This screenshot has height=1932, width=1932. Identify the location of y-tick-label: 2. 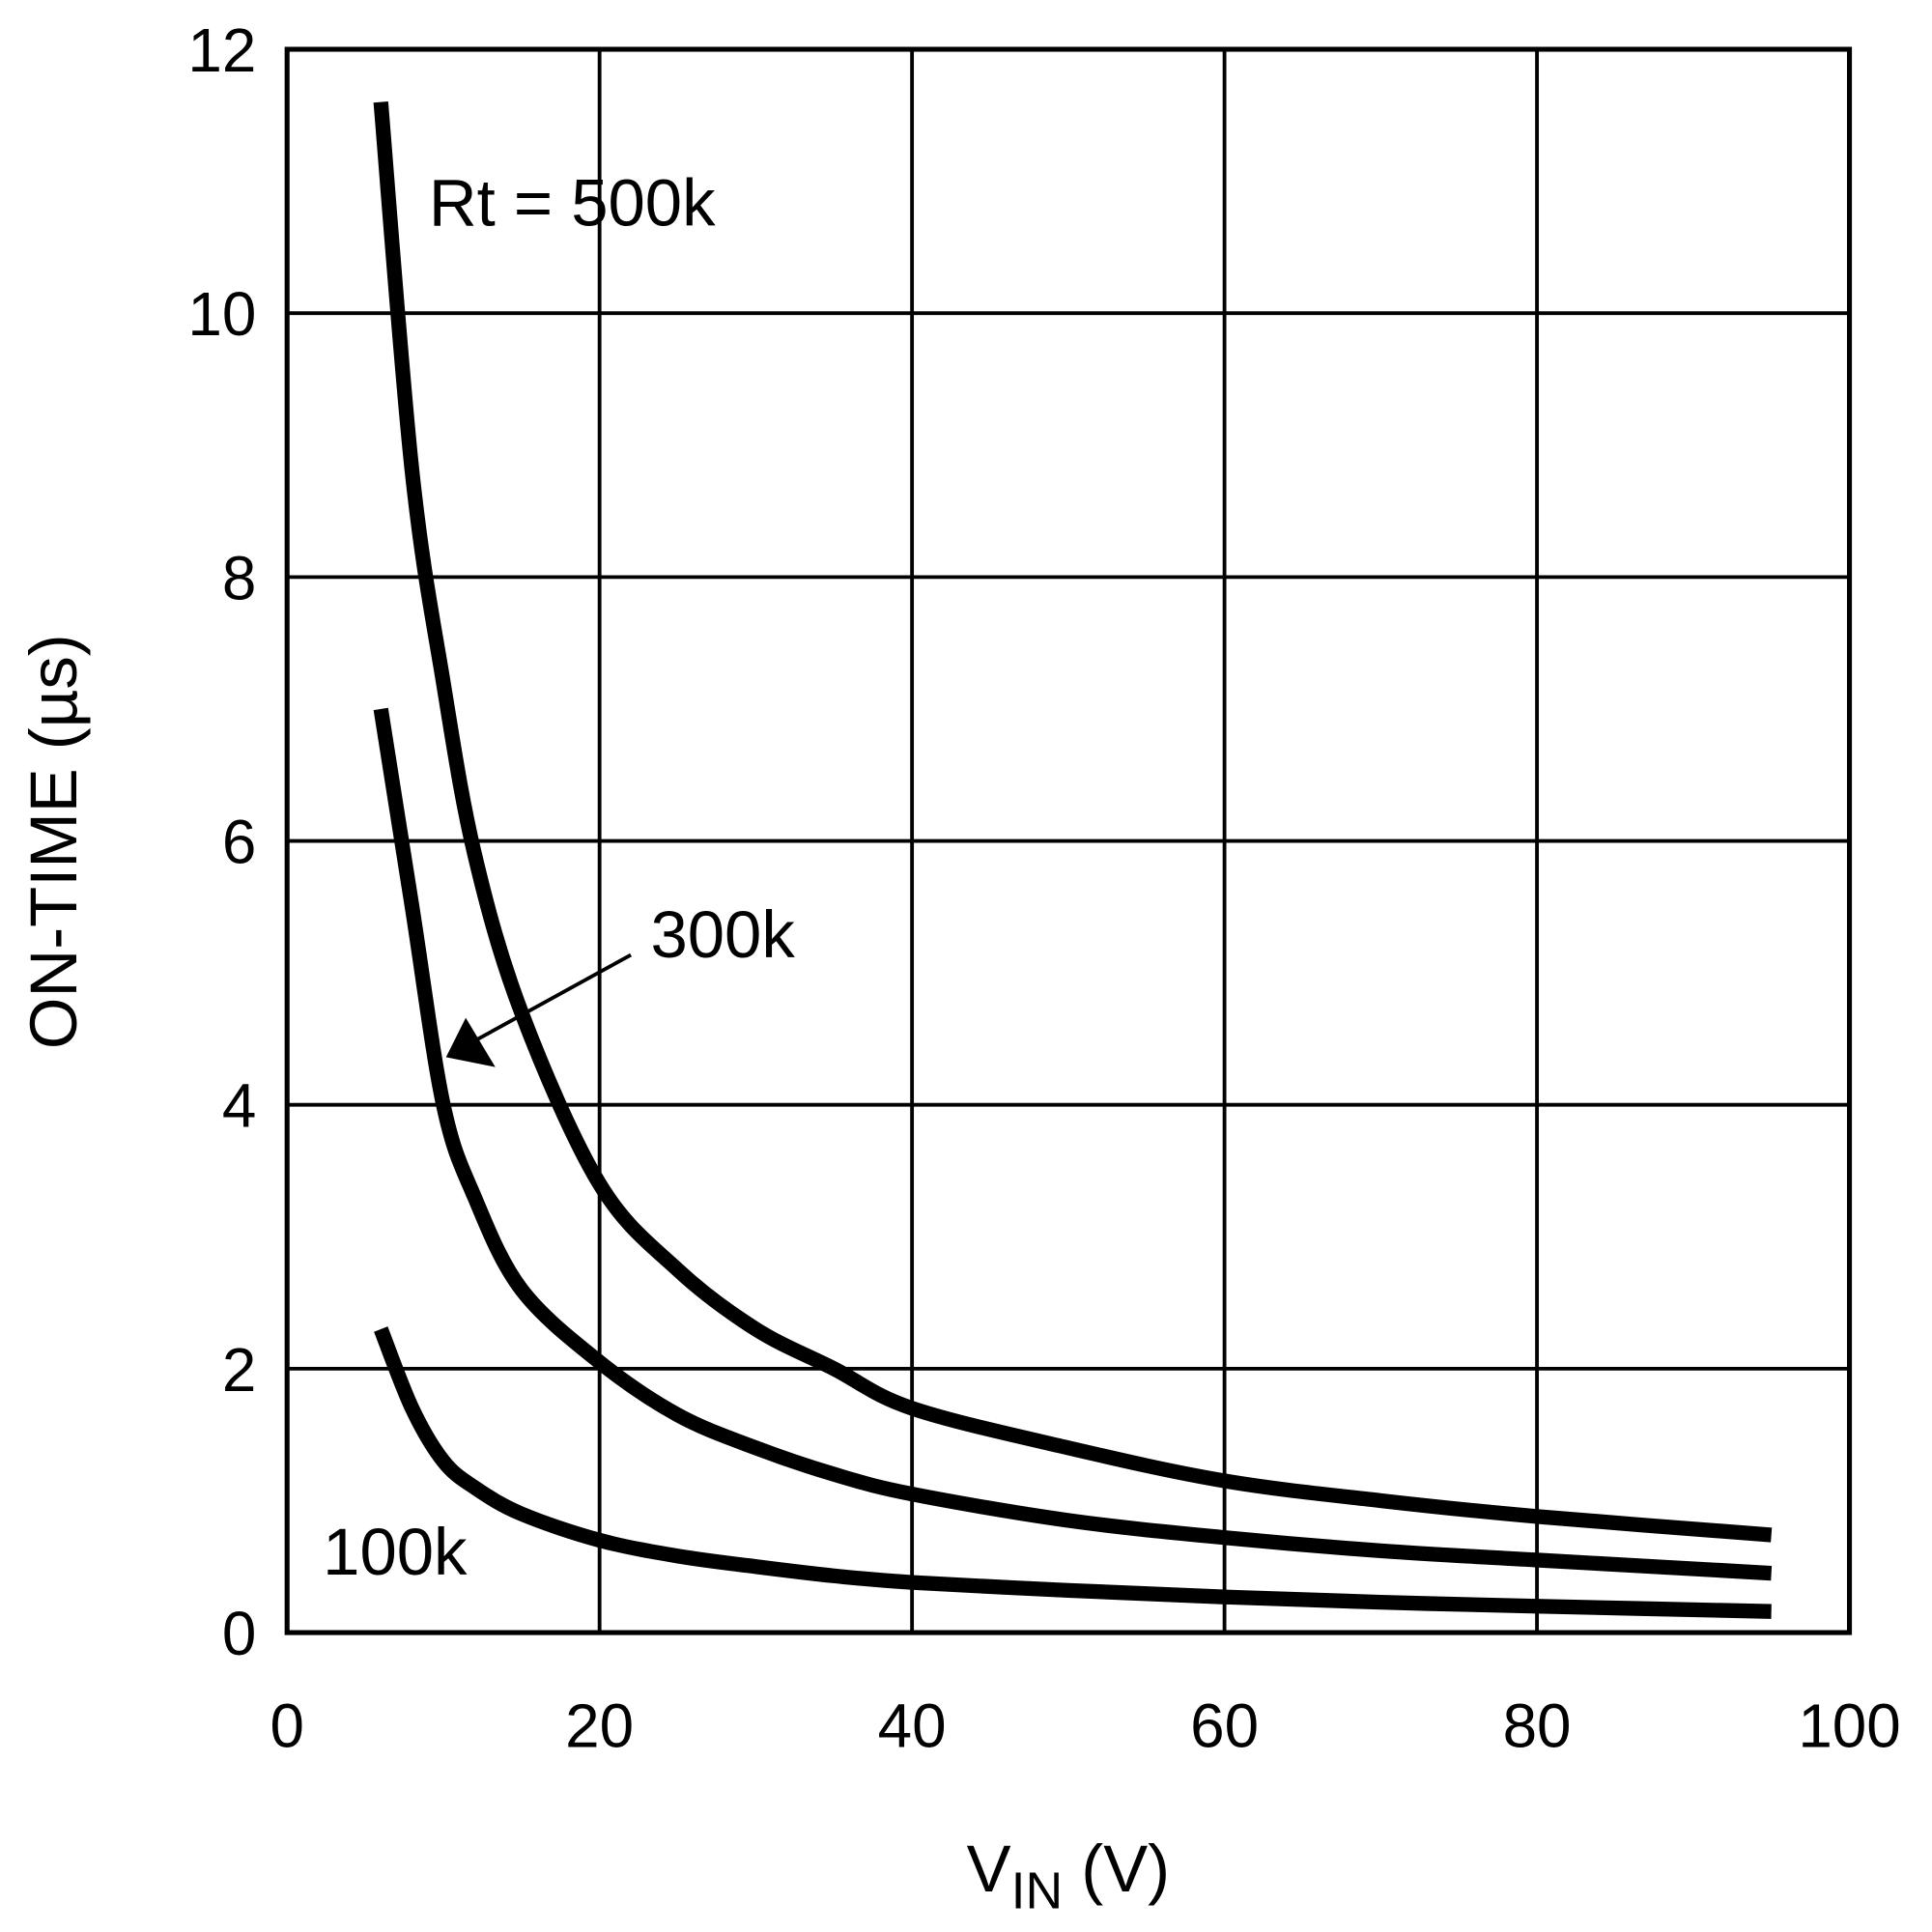
(239, 1370).